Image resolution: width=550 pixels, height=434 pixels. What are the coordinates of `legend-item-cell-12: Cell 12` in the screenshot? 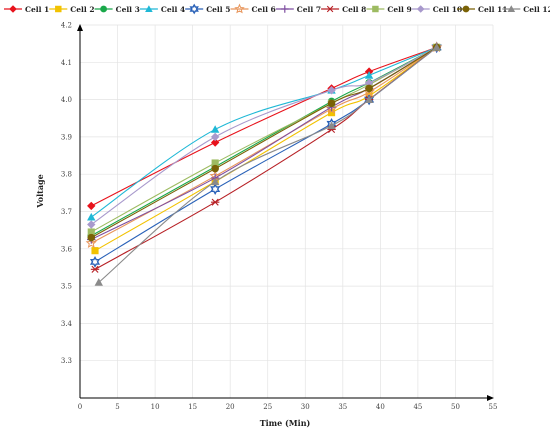 It's located at (526, 9).